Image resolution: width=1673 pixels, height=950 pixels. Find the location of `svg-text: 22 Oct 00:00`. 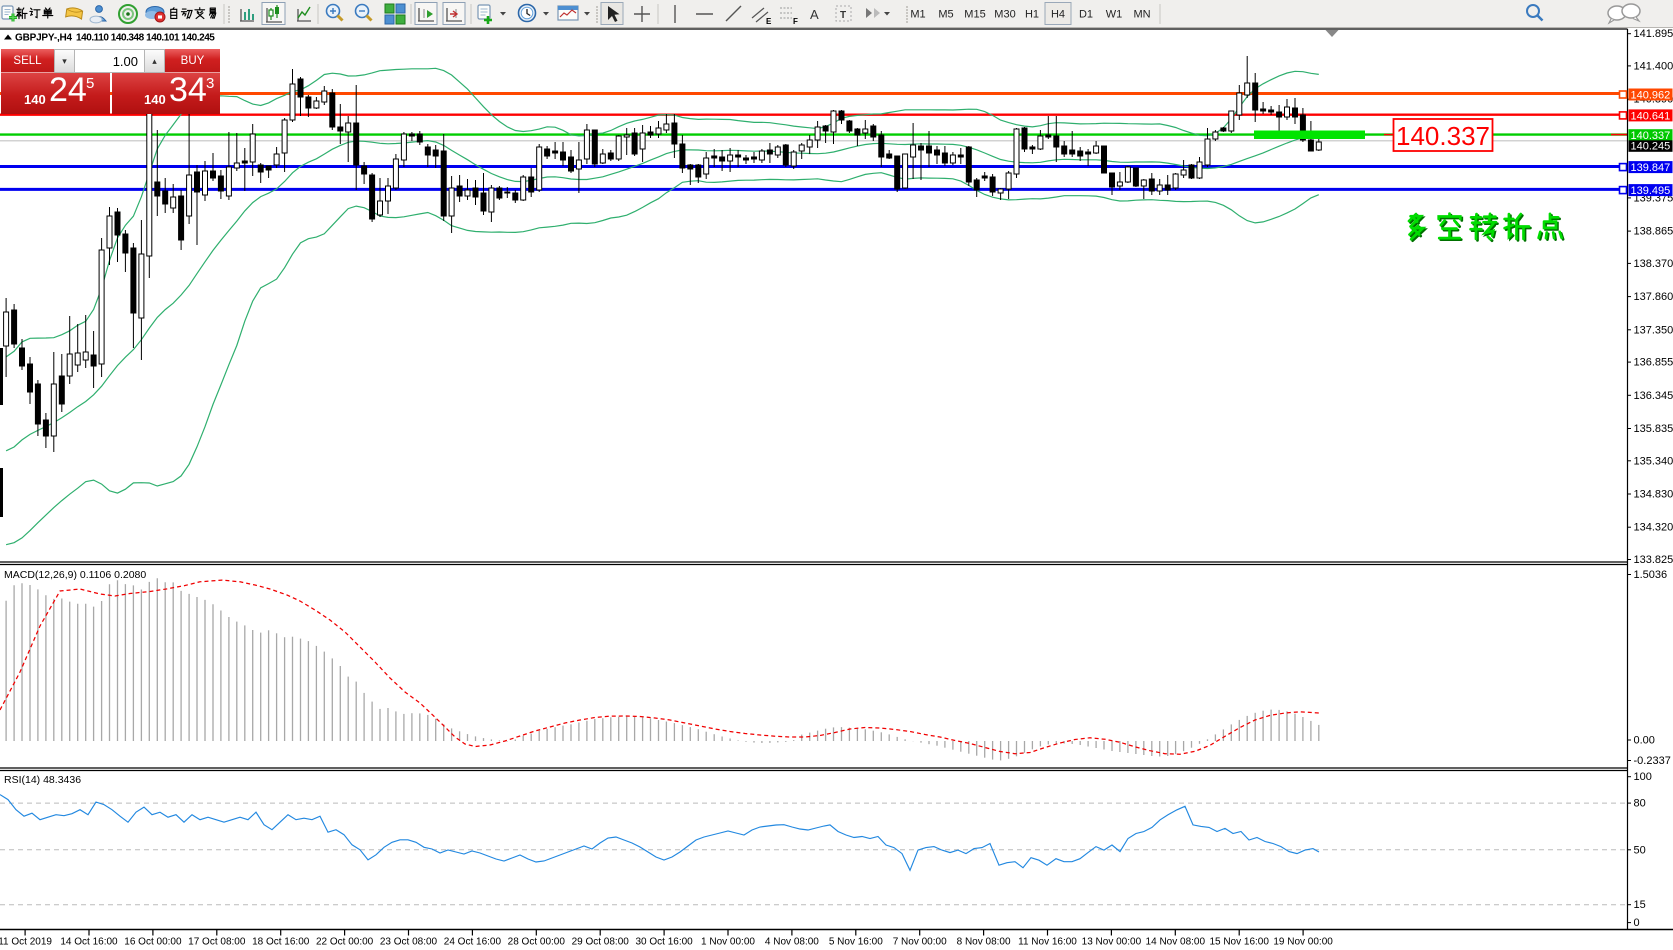

svg-text: 22 Oct 00:00 is located at coordinates (345, 942).